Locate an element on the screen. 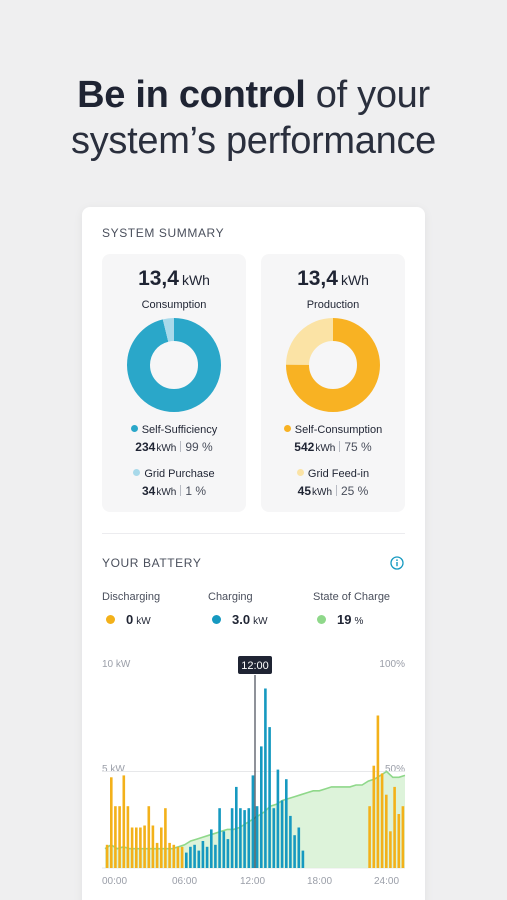 This screenshot has width=507, height=900. state-of-charge-value: 19% is located at coordinates (340, 619).